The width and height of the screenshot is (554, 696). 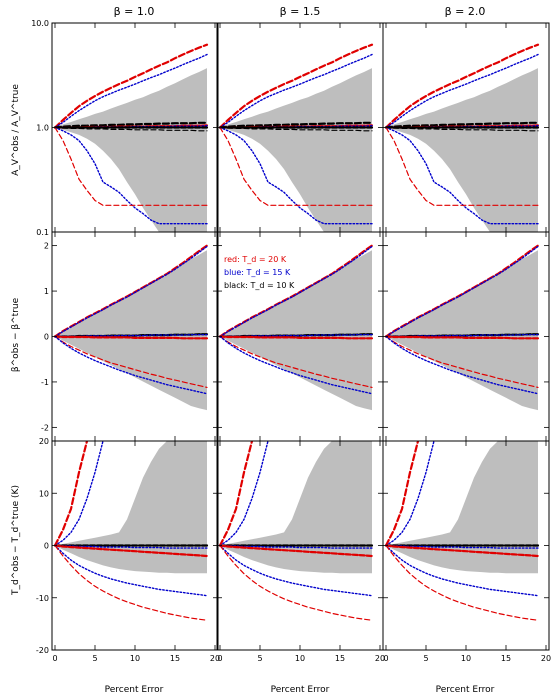 I want to click on x-label-col-2: Percent Error, so click(x=300, y=690).